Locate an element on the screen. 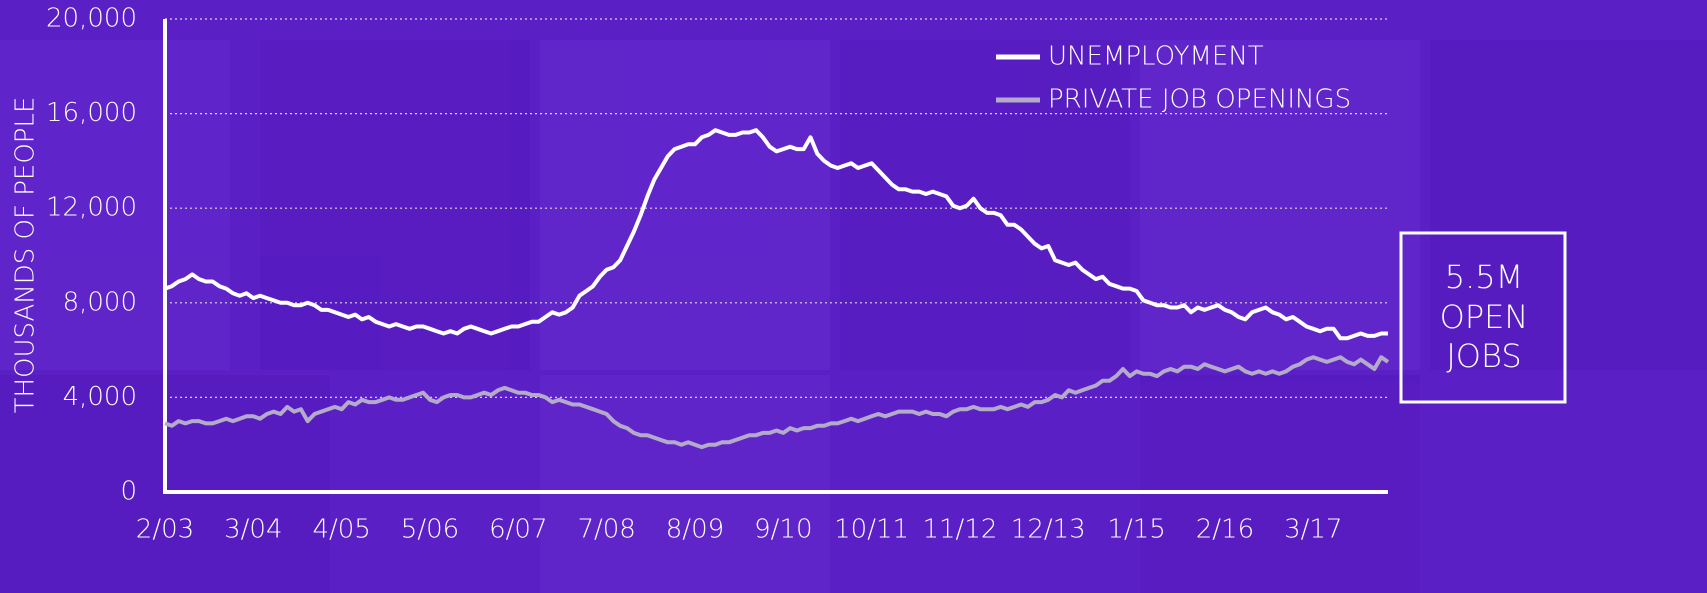 This screenshot has width=1707, height=593. annotation-text: JOBS is located at coordinates (1483, 356).